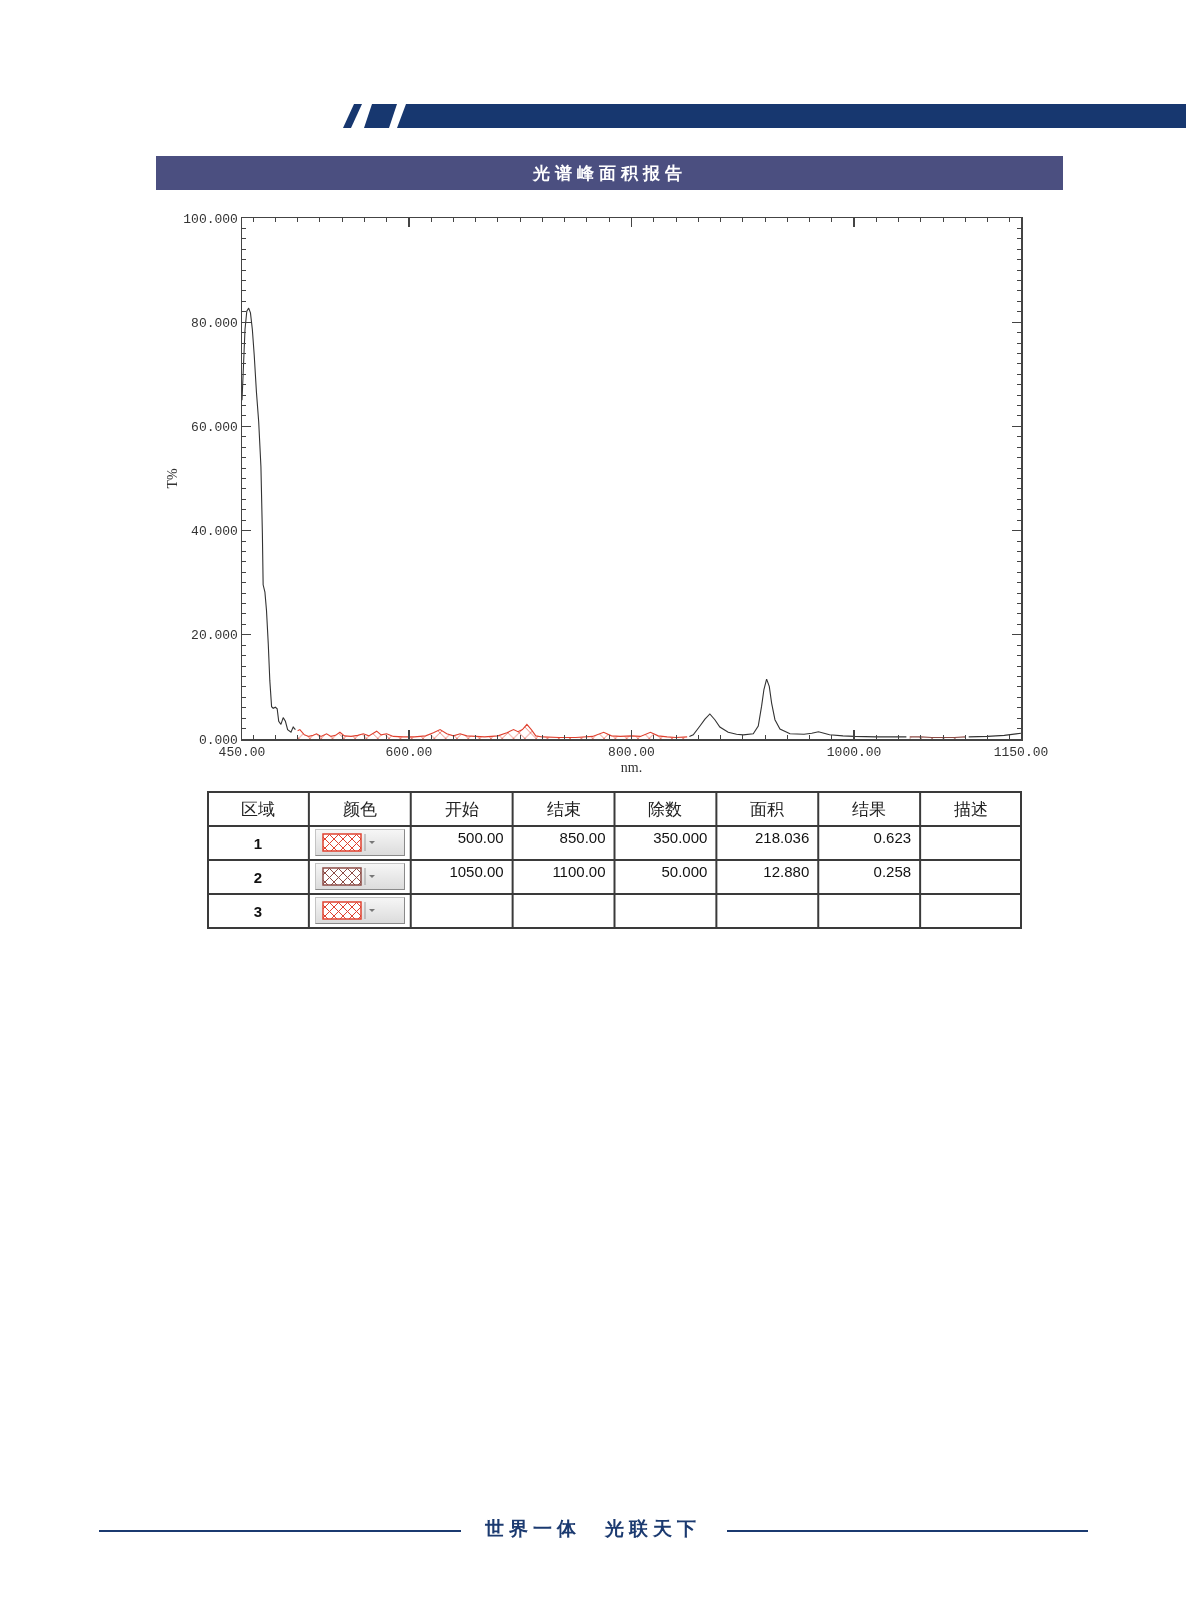 This screenshot has width=1186, height=1600. Describe the element at coordinates (242, 753) in the screenshot. I see `x-tick-label: 450.00` at that location.